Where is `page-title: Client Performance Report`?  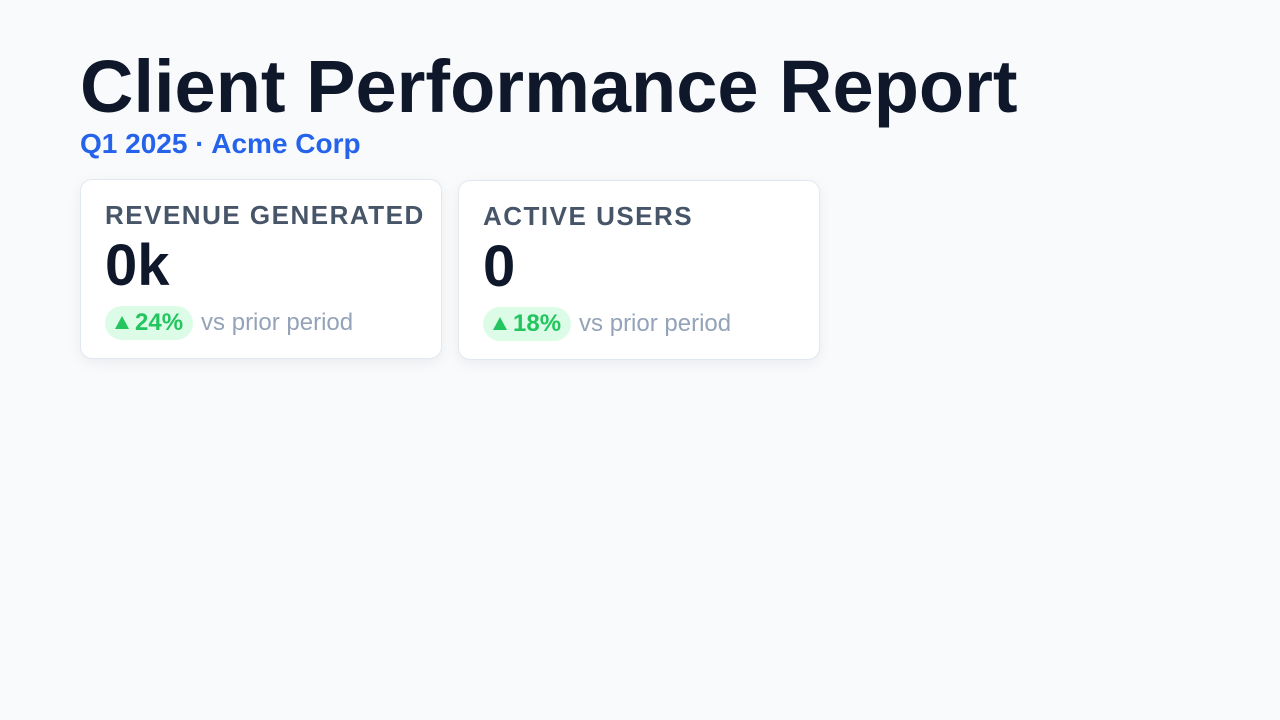
page-title: Client Performance Report is located at coordinates (549, 86).